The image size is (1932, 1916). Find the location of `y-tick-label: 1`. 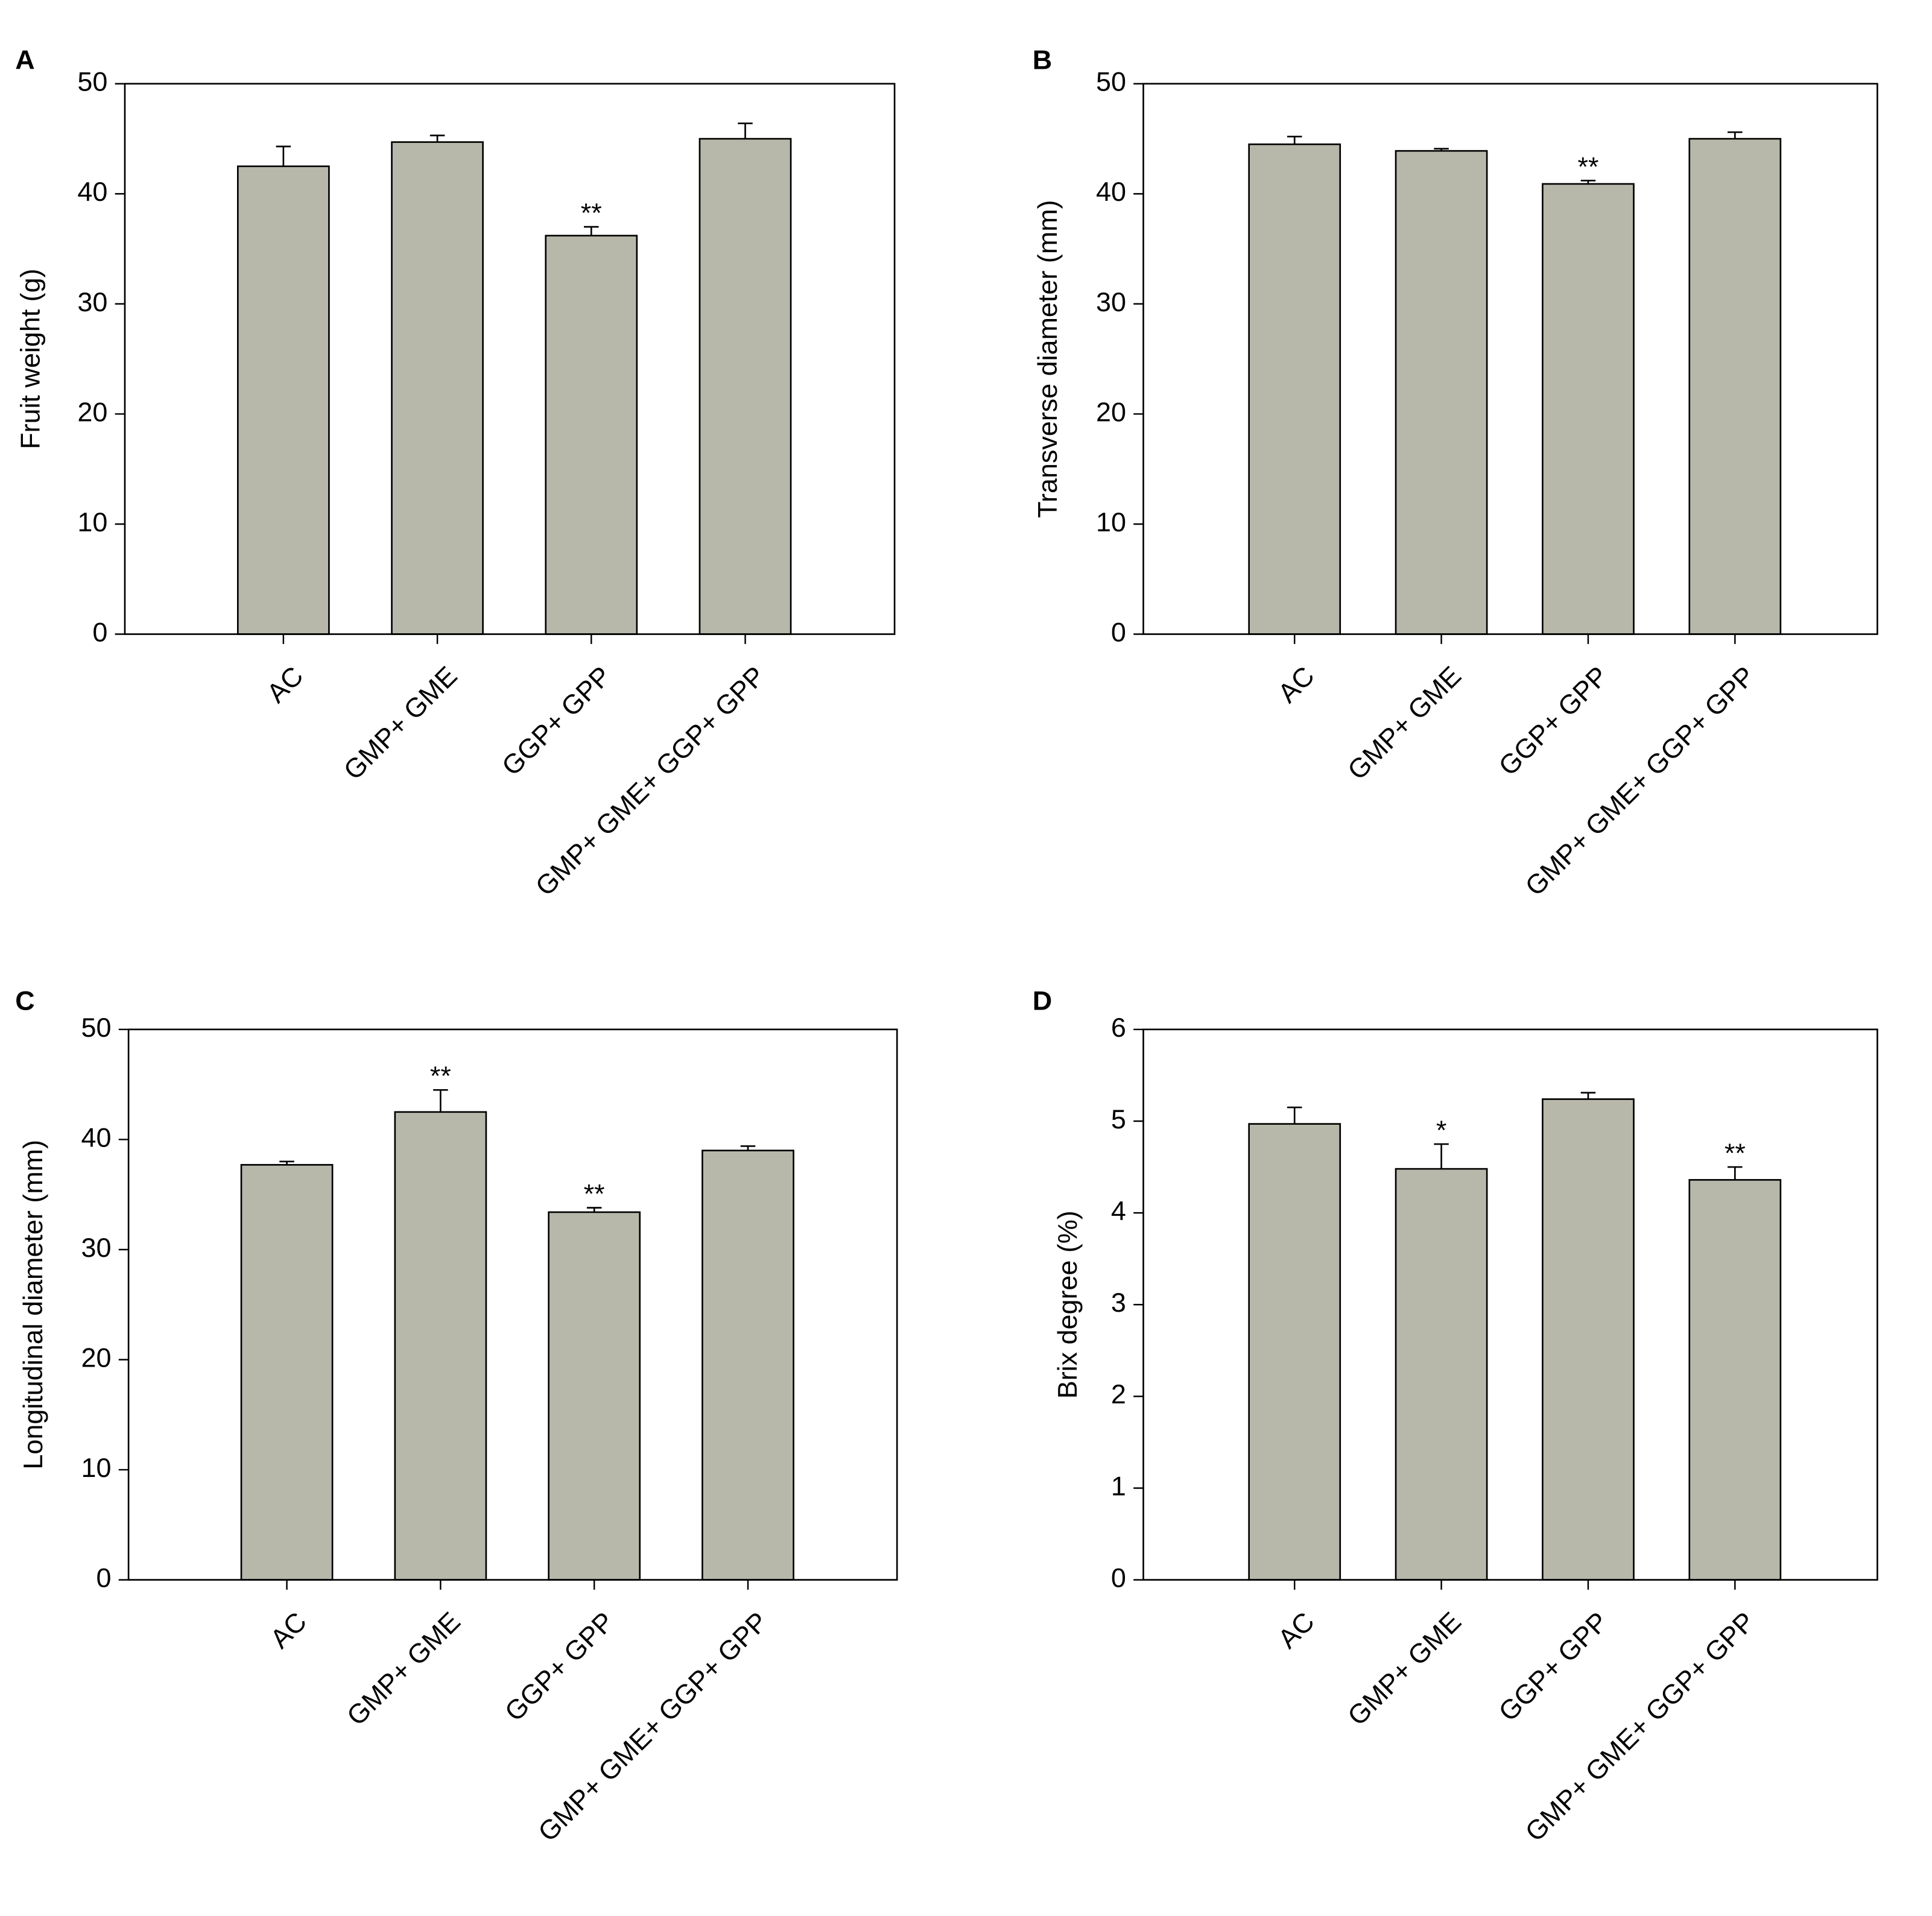

y-tick-label: 1 is located at coordinates (1118, 1485).